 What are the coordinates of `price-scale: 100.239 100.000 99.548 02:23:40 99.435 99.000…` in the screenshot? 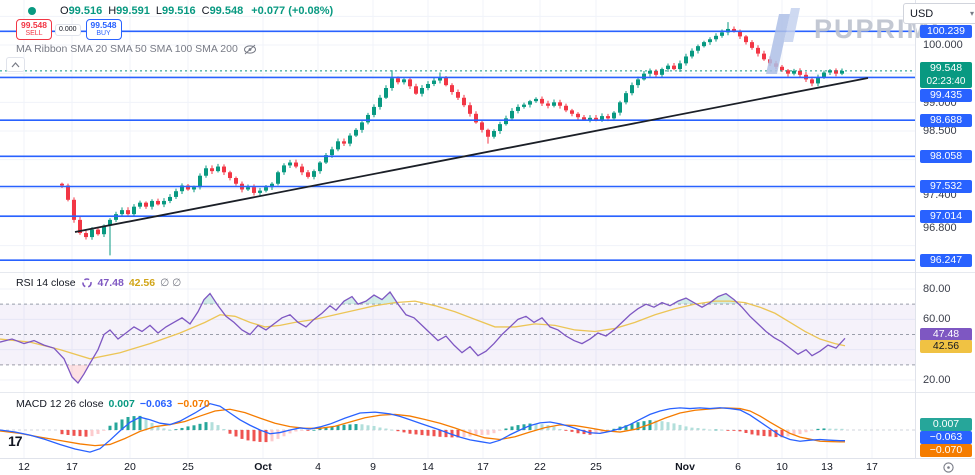 It's located at (945, 229).